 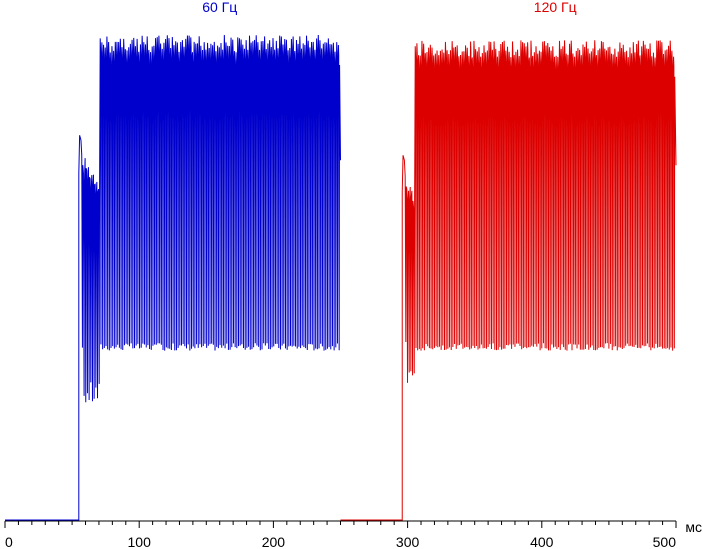 I want to click on x-tick-label: 100, so click(x=140, y=541).